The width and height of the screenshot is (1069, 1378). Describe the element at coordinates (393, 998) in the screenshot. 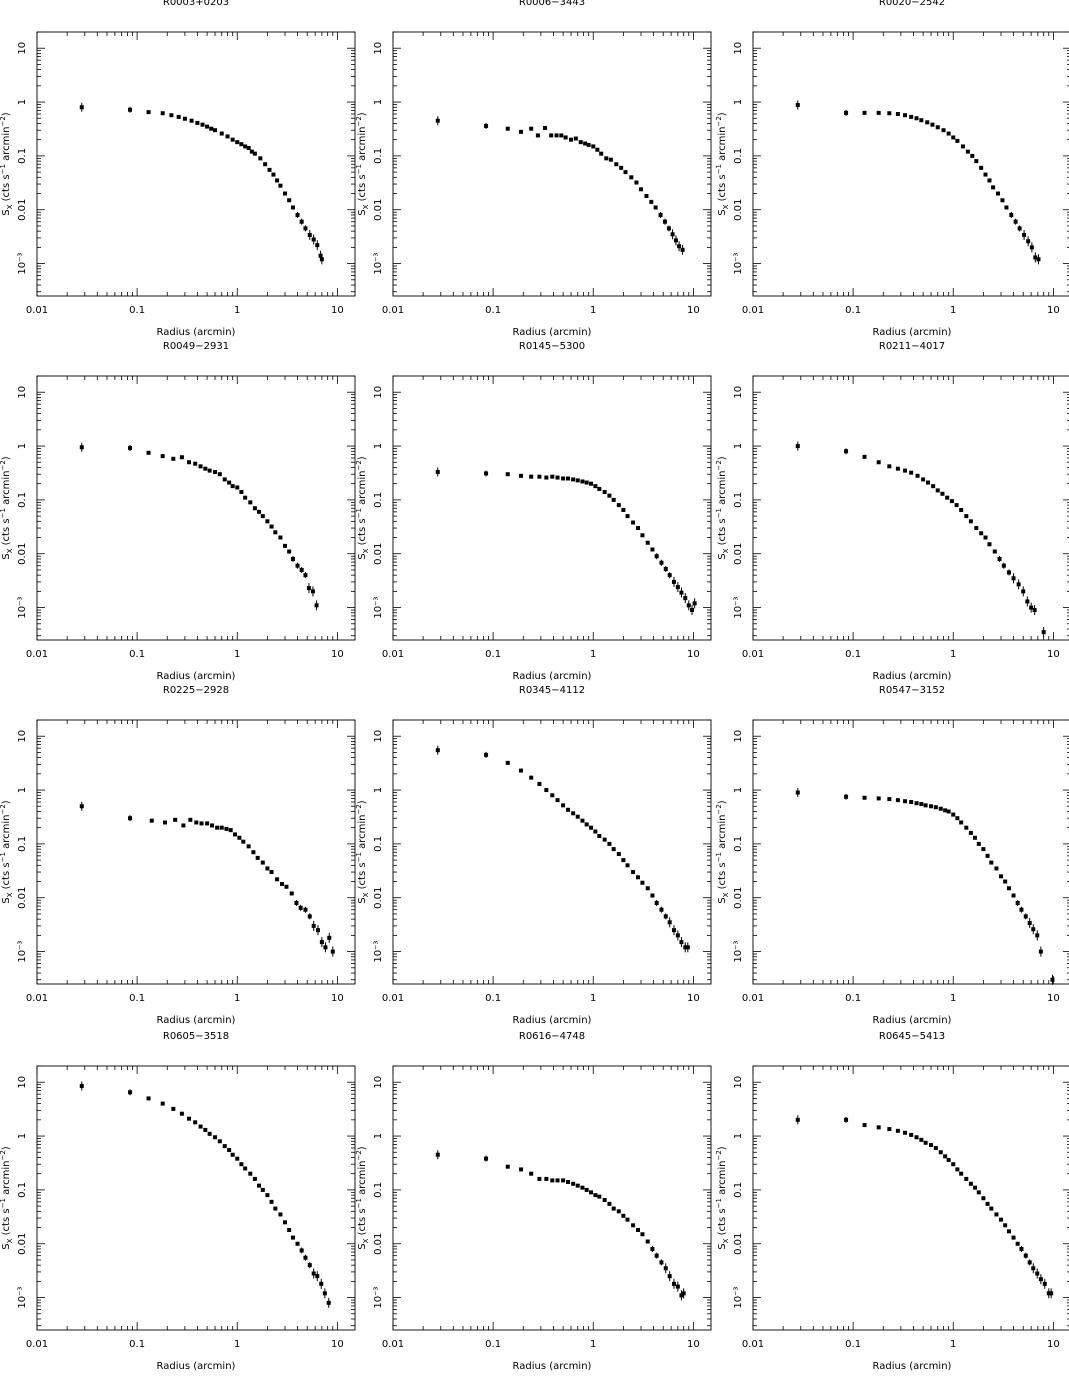

I see `x-tick-label: 0.01` at that location.